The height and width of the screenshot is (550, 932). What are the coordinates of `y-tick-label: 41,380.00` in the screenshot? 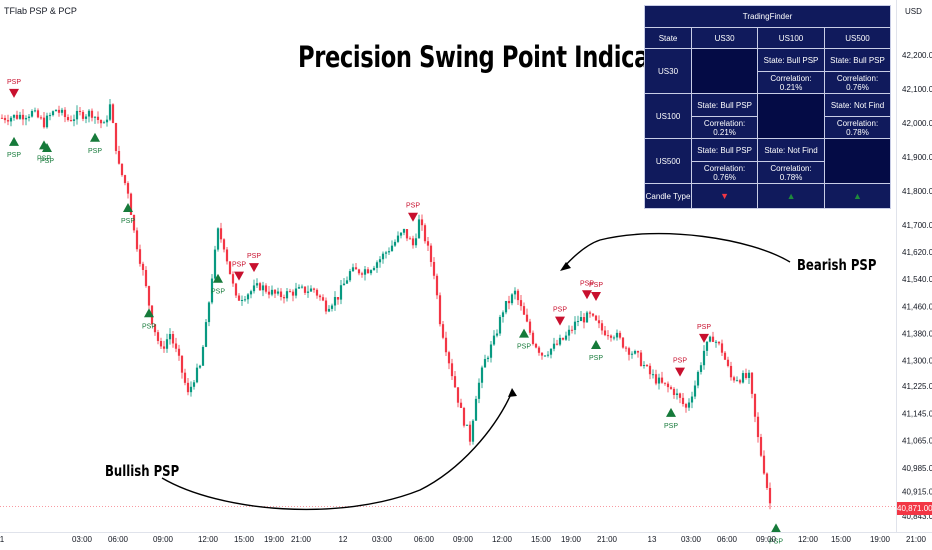 It's located at (917, 334).